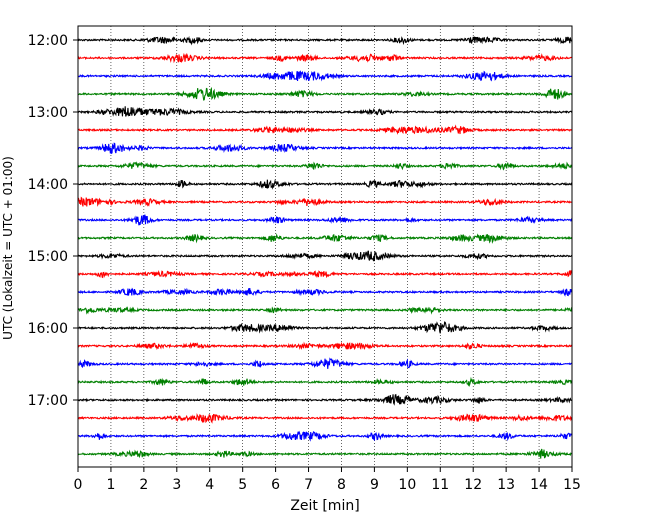 The image size is (650, 520). I want to click on x-tick-label: 2, so click(143, 485).